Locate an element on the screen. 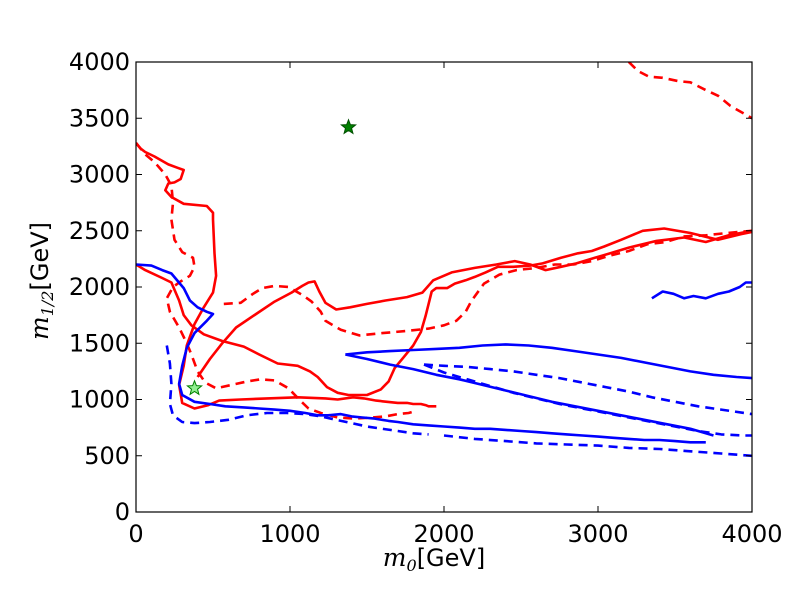 Image resolution: width=800 pixels, height=600 pixels. series-blue-dashed-bottom is located at coordinates (597, 446).